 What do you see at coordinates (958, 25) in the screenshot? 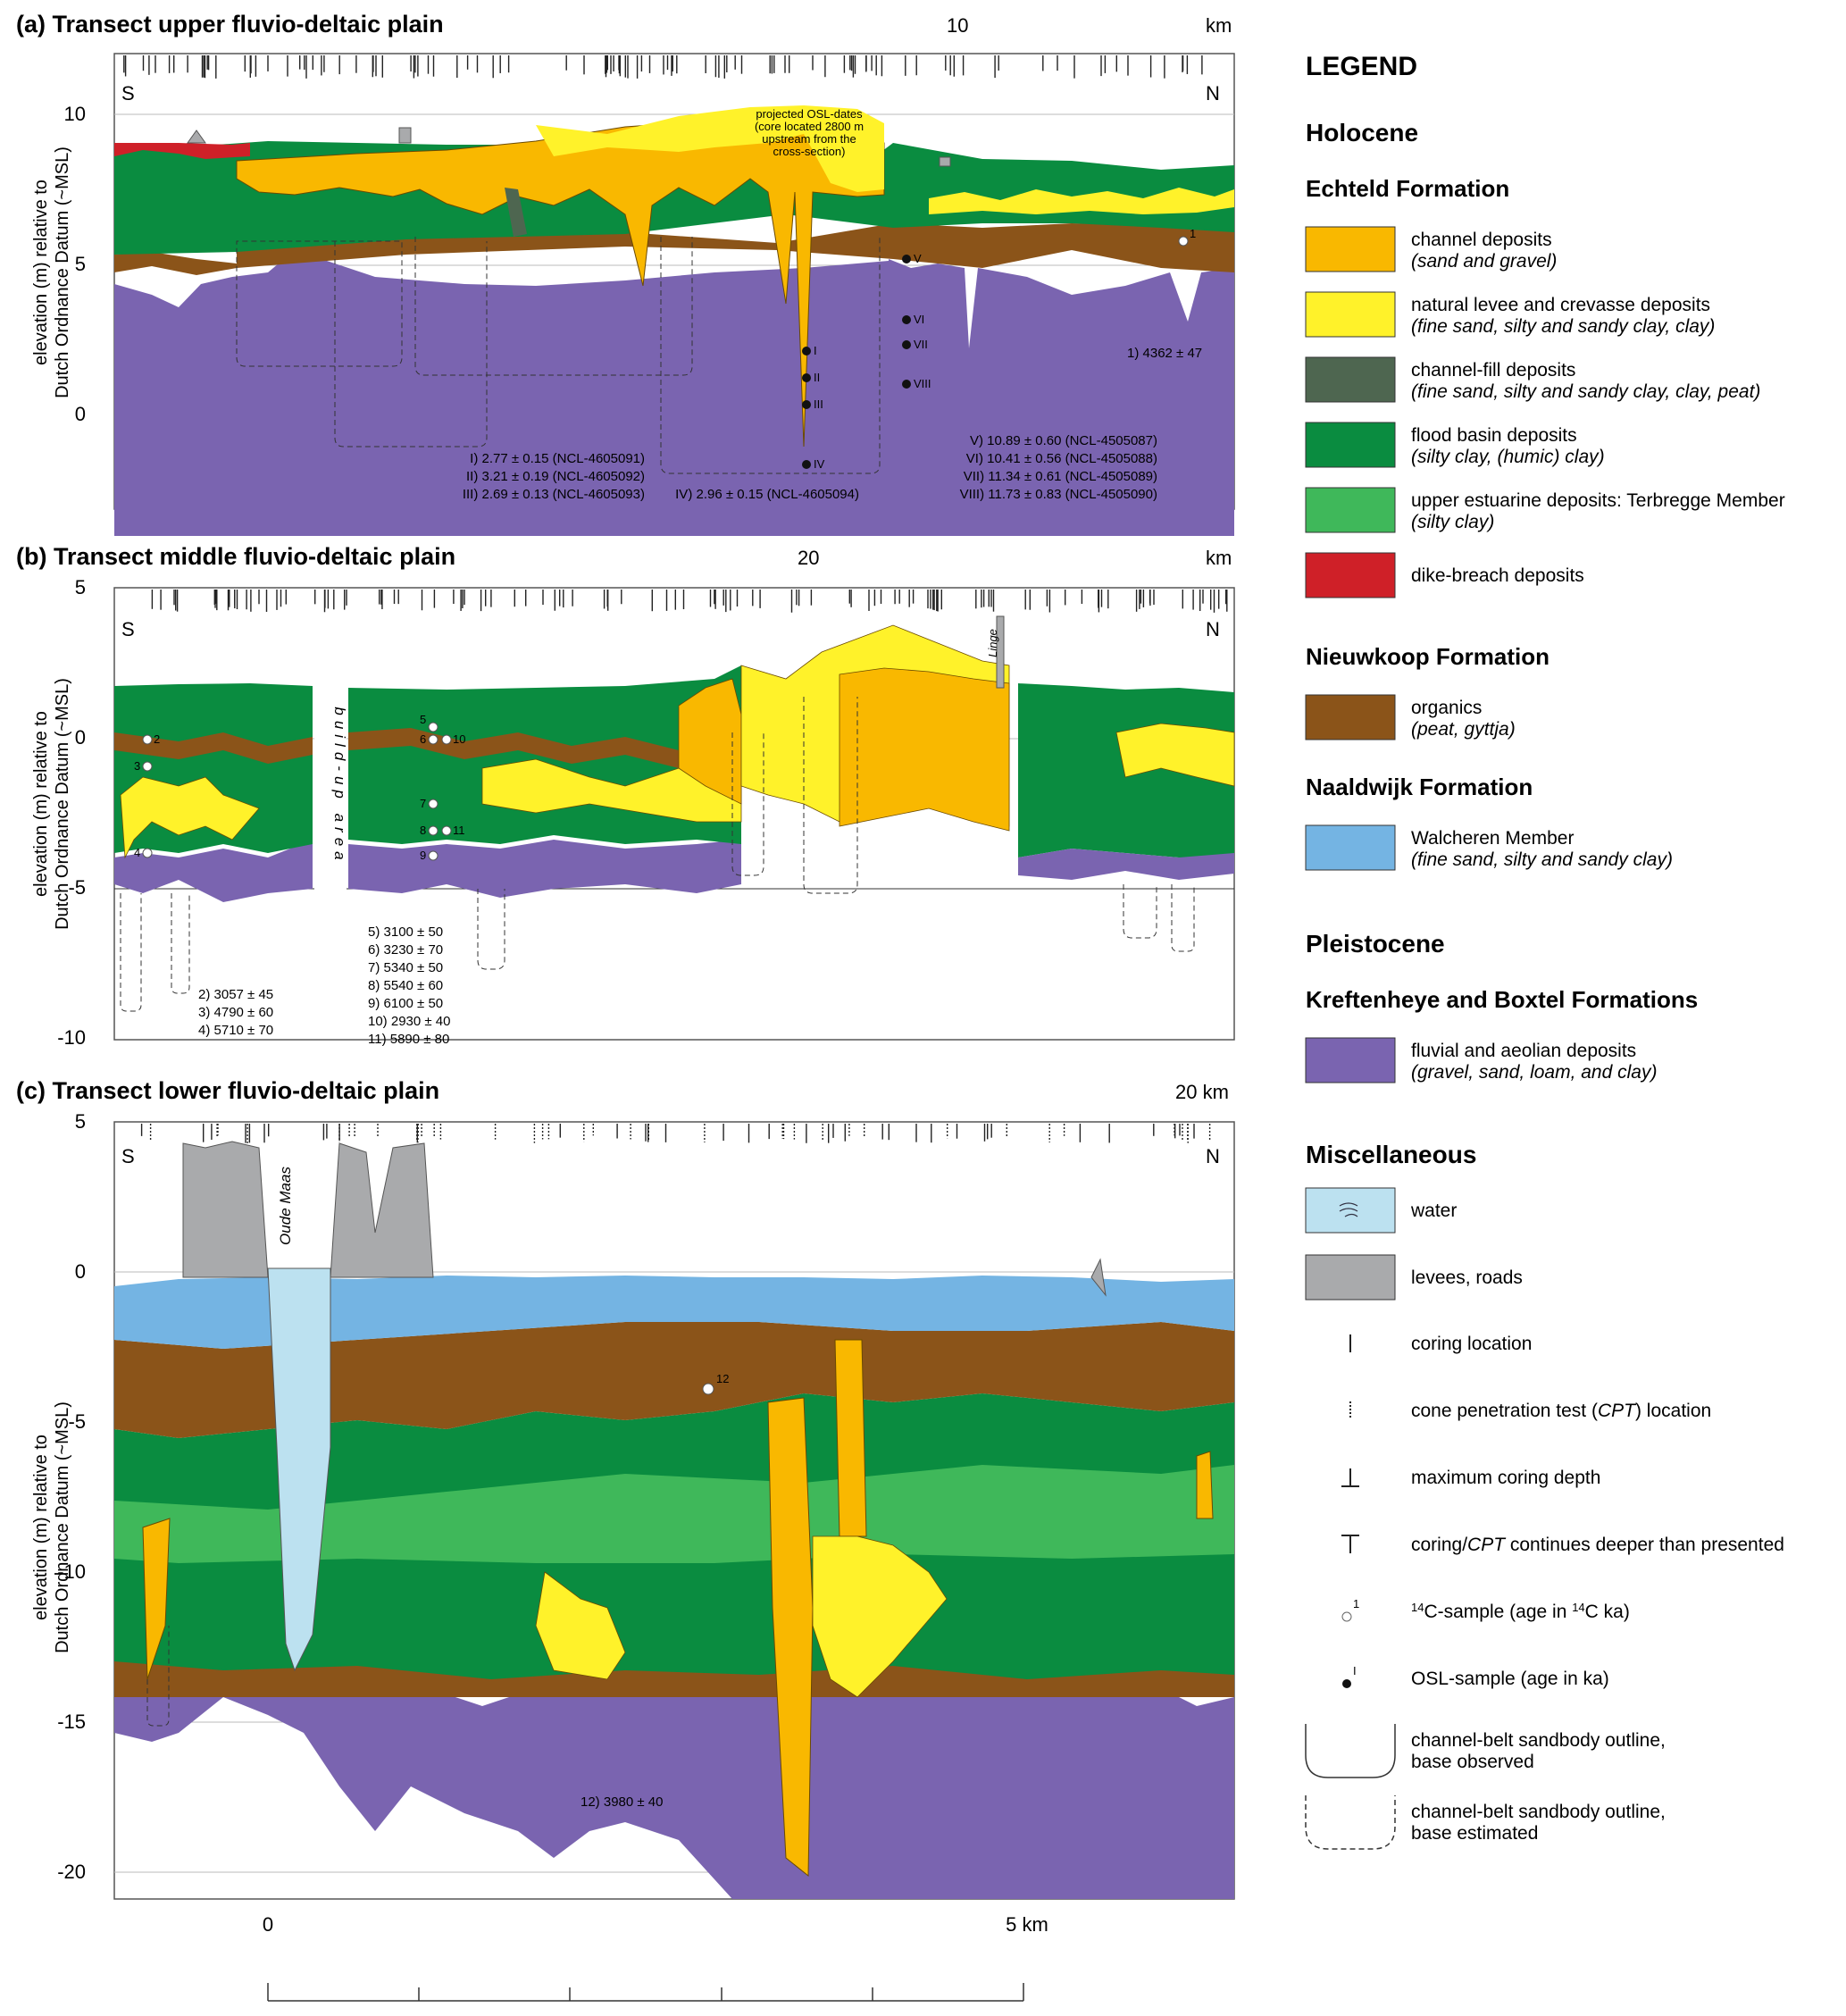
I see `panel-a-km-tick: 10` at bounding box center [958, 25].